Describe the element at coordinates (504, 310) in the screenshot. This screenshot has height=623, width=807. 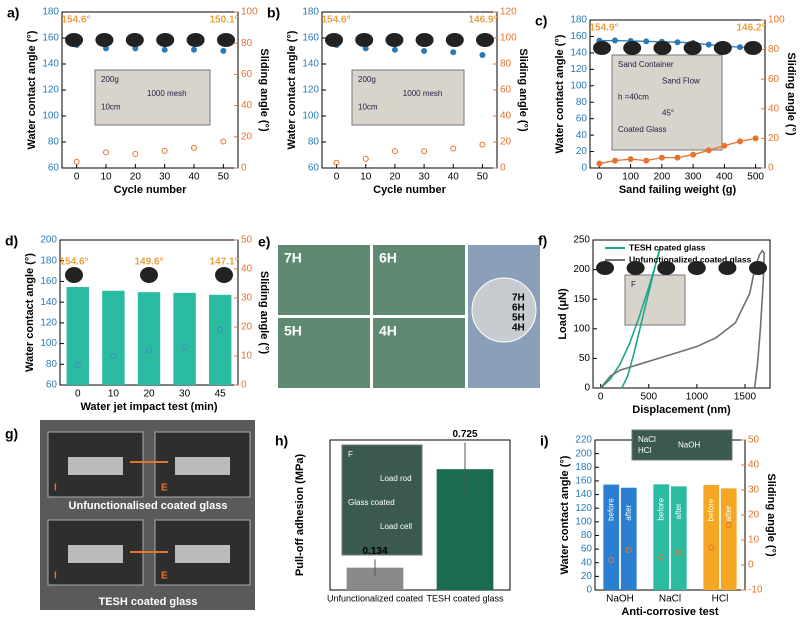
I see `sample-disc` at that location.